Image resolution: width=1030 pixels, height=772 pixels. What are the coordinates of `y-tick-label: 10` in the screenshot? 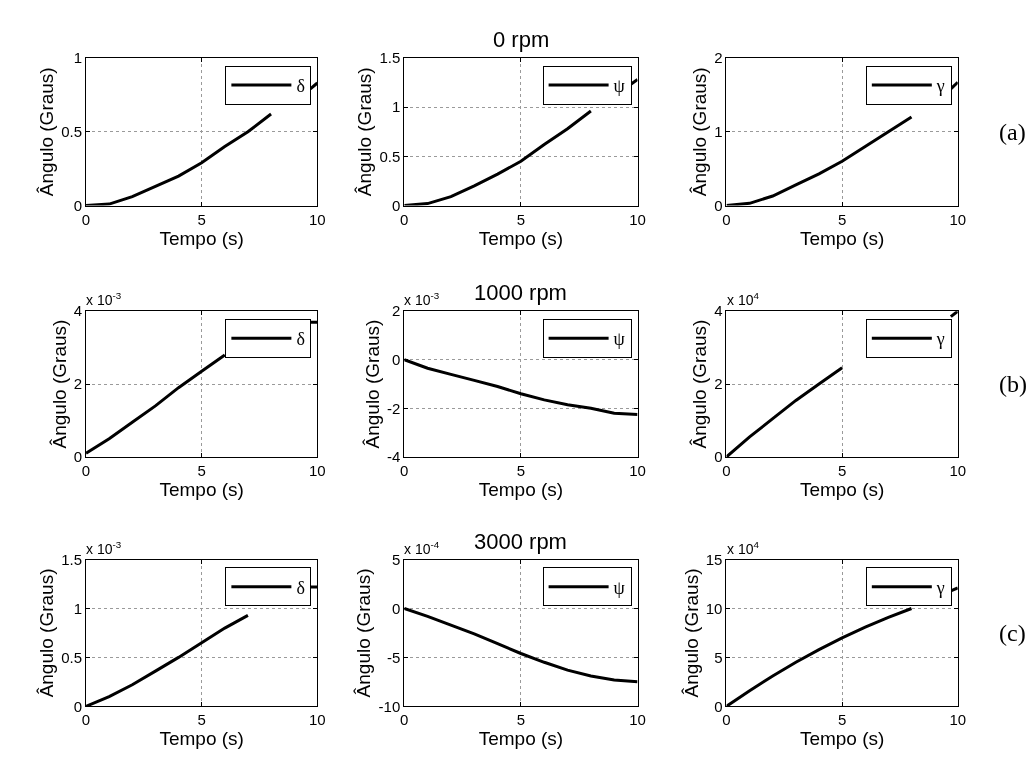 It's located at (714, 608).